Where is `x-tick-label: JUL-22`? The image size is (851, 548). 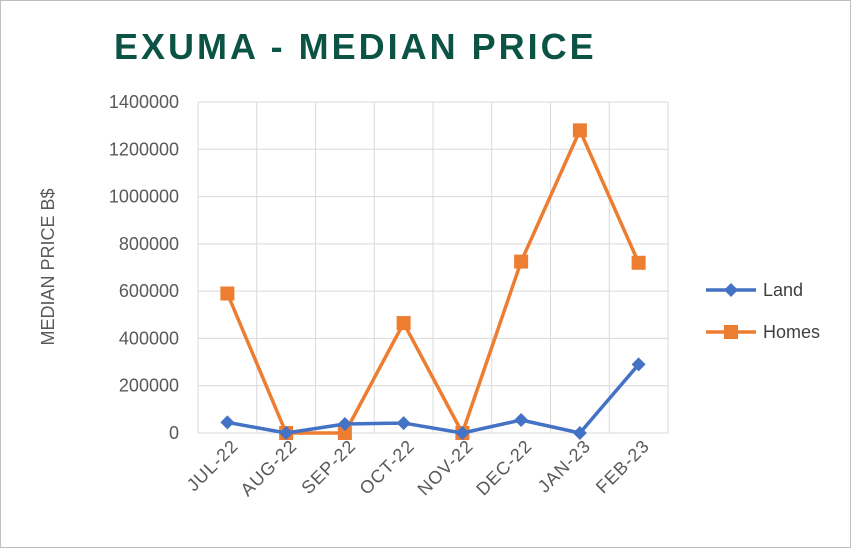
x-tick-label: JUL-22 is located at coordinates (212, 465).